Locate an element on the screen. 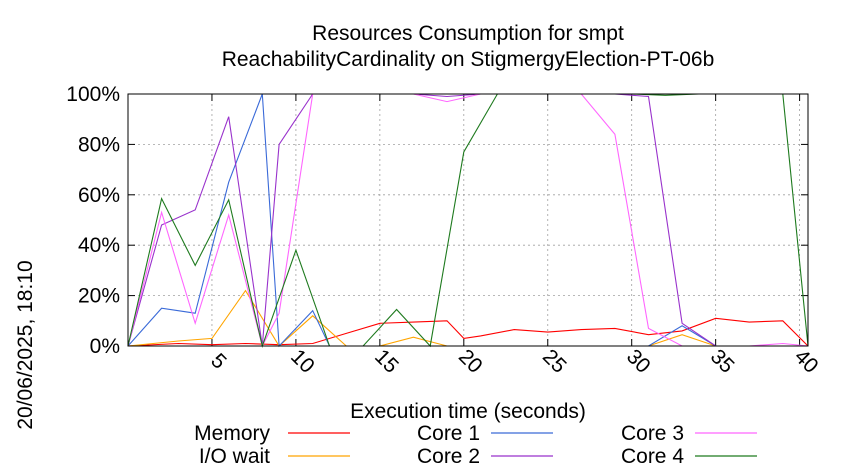 This screenshot has width=850, height=475. side-timestamp: 20/06/2025, 18:10 is located at coordinates (25, 344).